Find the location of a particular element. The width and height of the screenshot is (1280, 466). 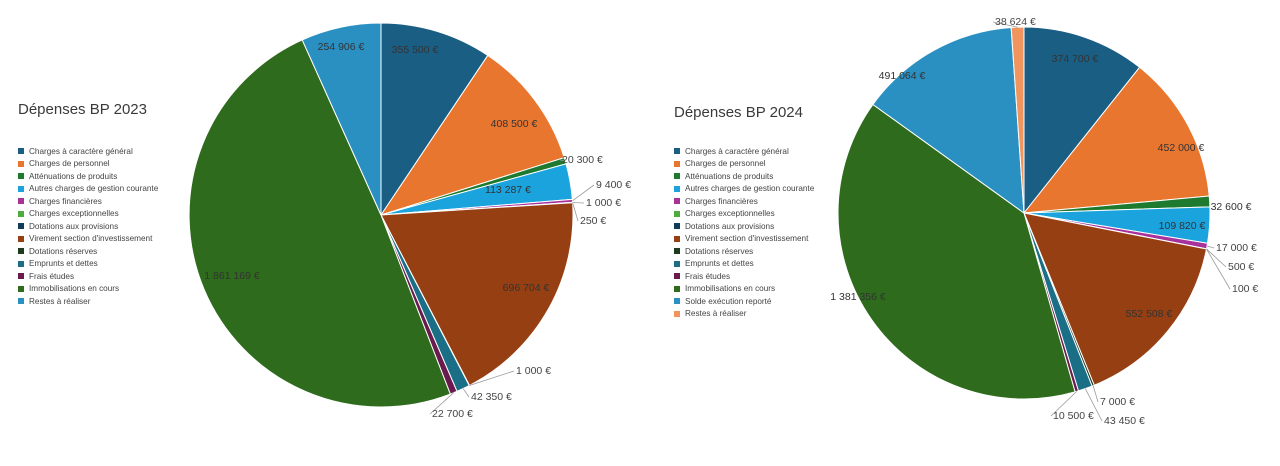

legend-item: Dotations réserves is located at coordinates (744, 251).